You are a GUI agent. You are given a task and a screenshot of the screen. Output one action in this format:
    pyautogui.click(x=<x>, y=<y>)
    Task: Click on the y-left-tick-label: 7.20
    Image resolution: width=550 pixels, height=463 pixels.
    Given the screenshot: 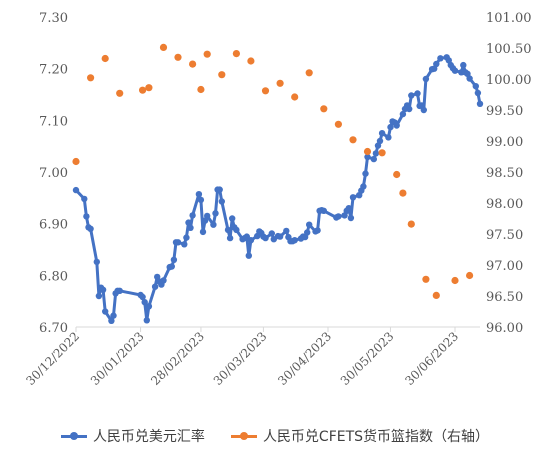 What is the action you would take?
    pyautogui.click(x=53, y=70)
    